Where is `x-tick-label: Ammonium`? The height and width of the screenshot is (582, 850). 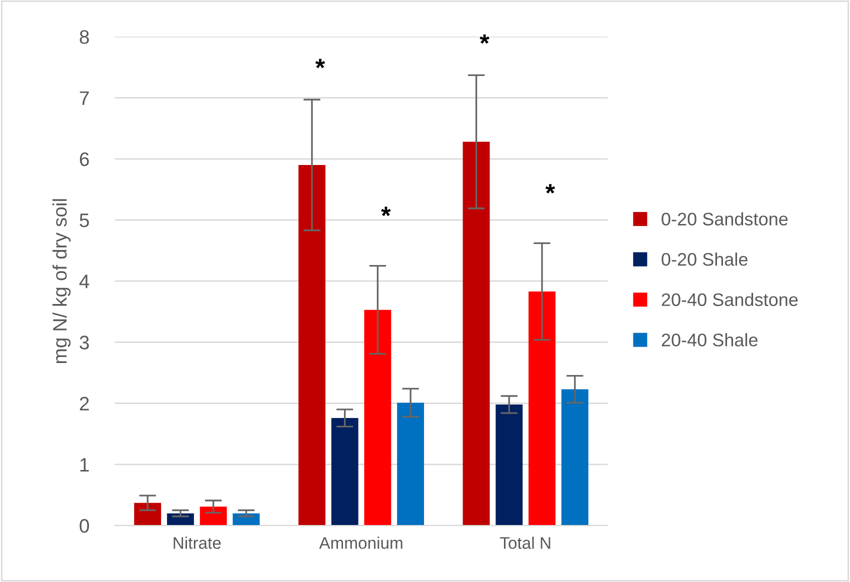
x-tick-label: Ammonium is located at coordinates (360, 542).